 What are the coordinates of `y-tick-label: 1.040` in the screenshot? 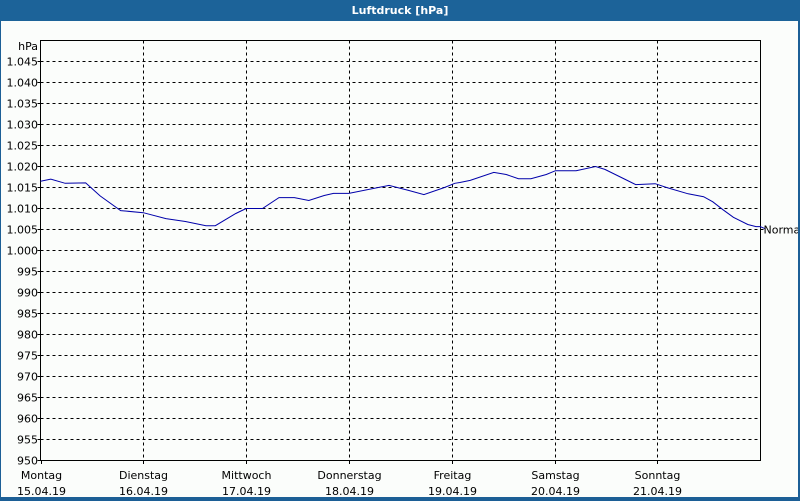 It's located at (23, 83).